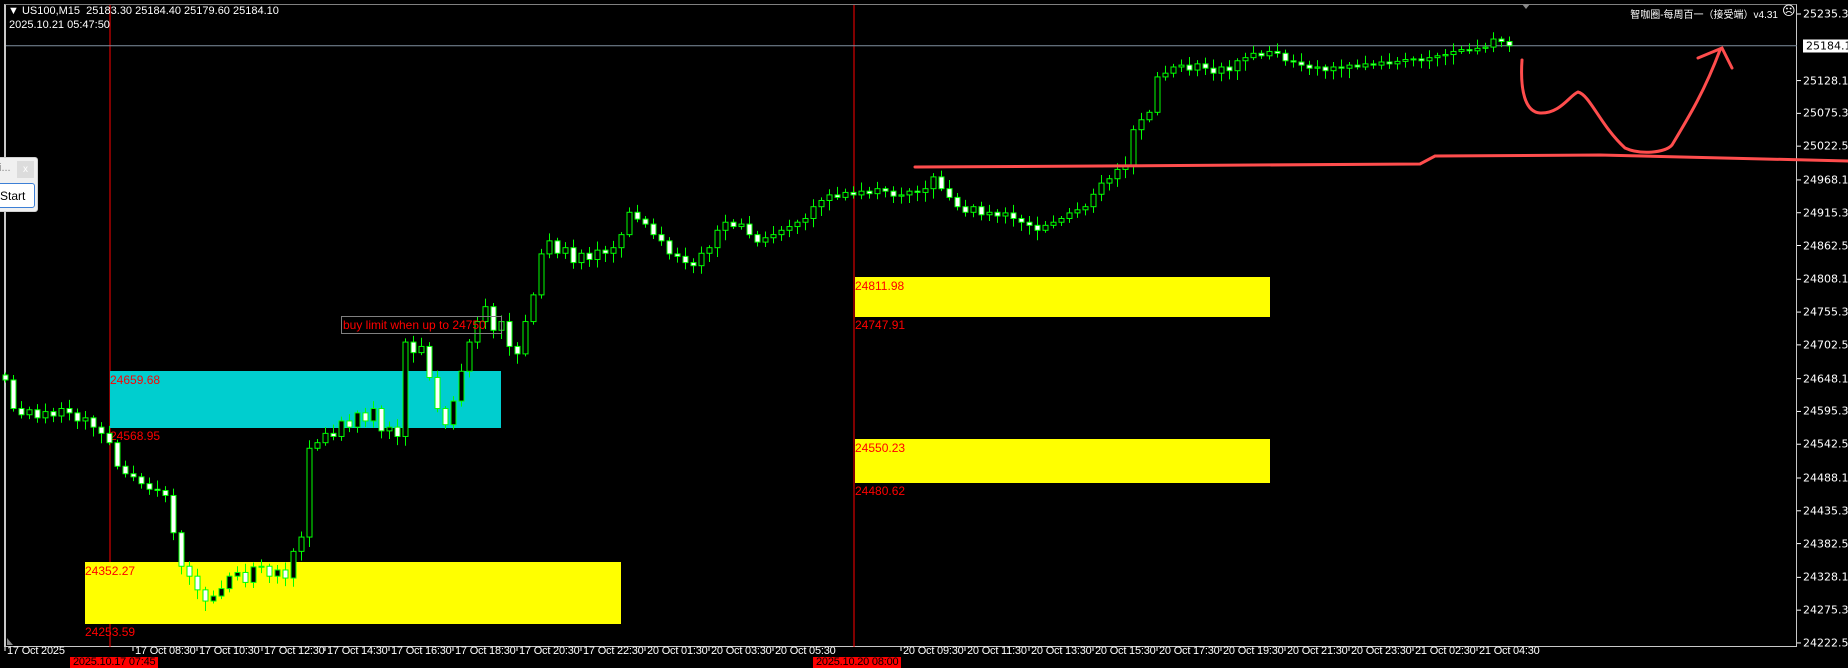 This screenshot has width=1848, height=668. What do you see at coordinates (1317, 651) in the screenshot?
I see `time-axis-label: 20 Oct 21:30` at bounding box center [1317, 651].